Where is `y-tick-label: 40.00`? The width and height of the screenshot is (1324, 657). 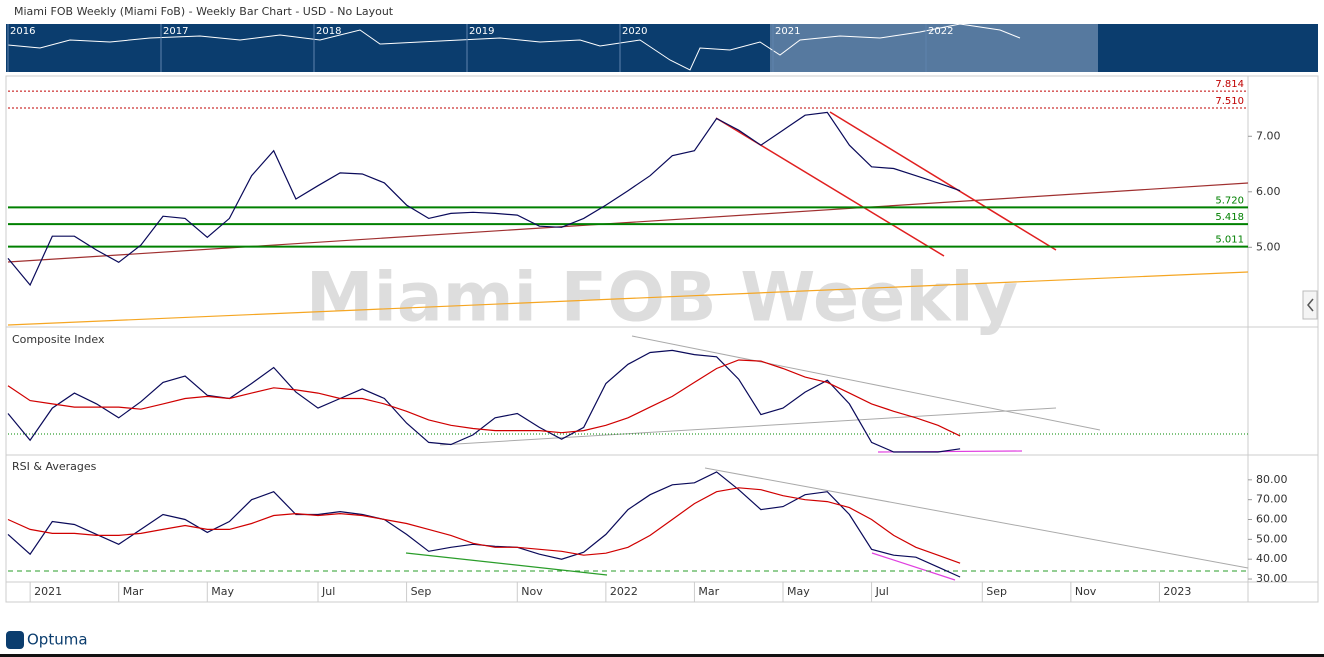 y-tick-label: 40.00 is located at coordinates (1272, 558).